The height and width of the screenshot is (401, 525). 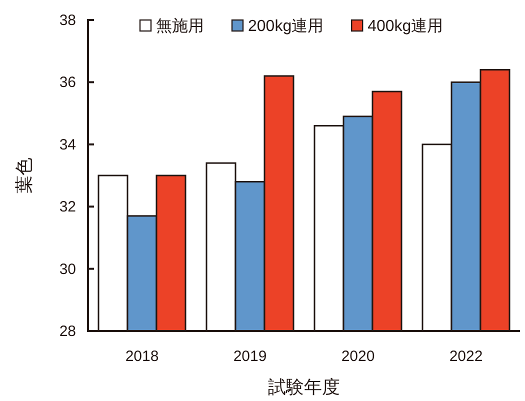 What do you see at coordinates (466, 356) in the screenshot?
I see `x-tick-label: 2022` at bounding box center [466, 356].